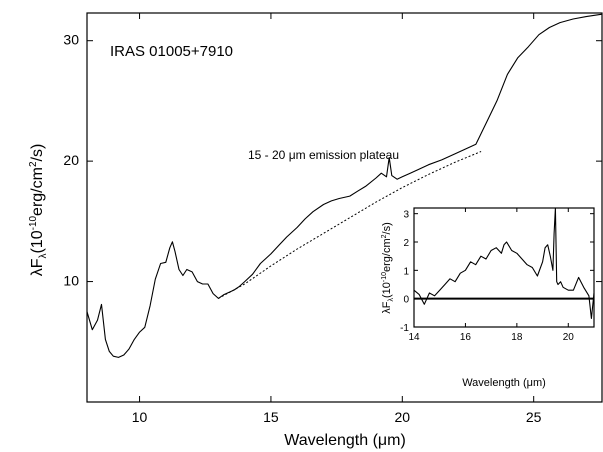 The height and width of the screenshot is (452, 603). Describe the element at coordinates (345, 440) in the screenshot. I see `main-x-axis-label: Wavelength (μm)` at that location.